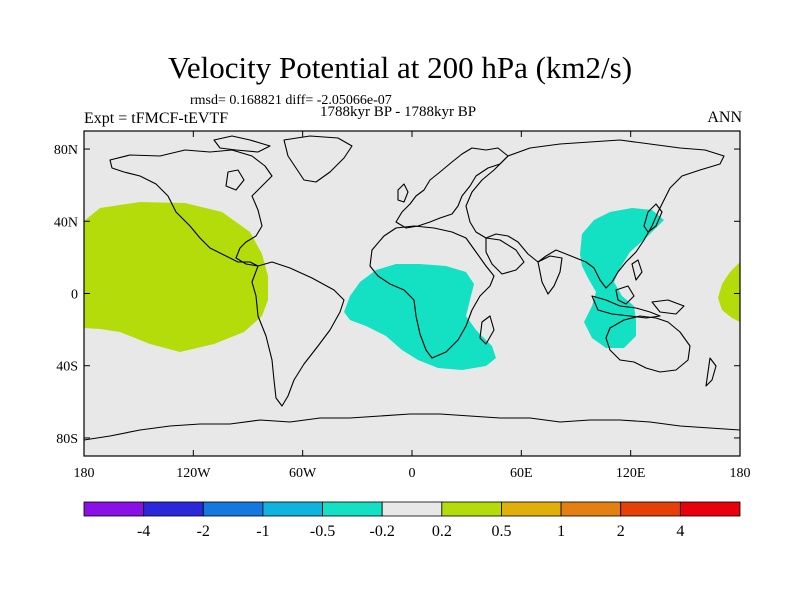 The height and width of the screenshot is (600, 800). What do you see at coordinates (74, 295) in the screenshot?
I see `lat-tick-label: 0` at bounding box center [74, 295].